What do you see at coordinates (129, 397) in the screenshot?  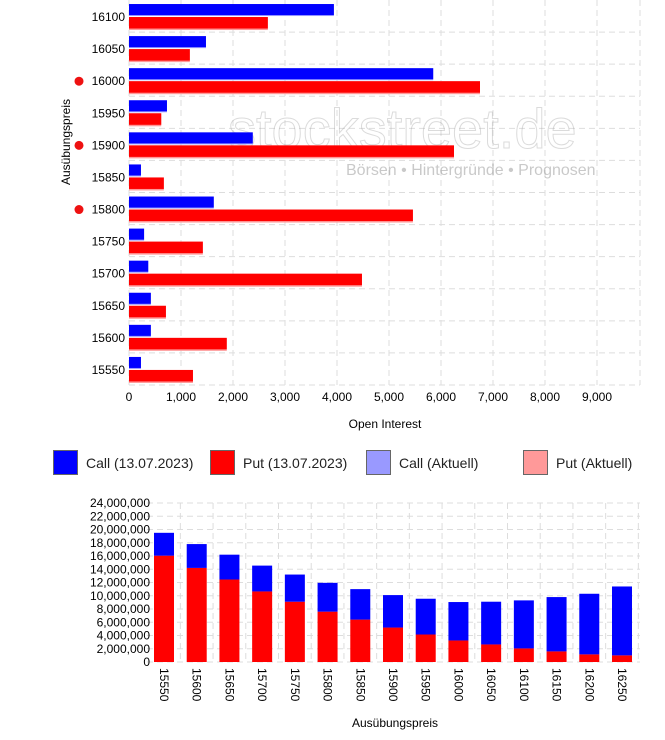 I see `x-tick-label: 0` at bounding box center [129, 397].